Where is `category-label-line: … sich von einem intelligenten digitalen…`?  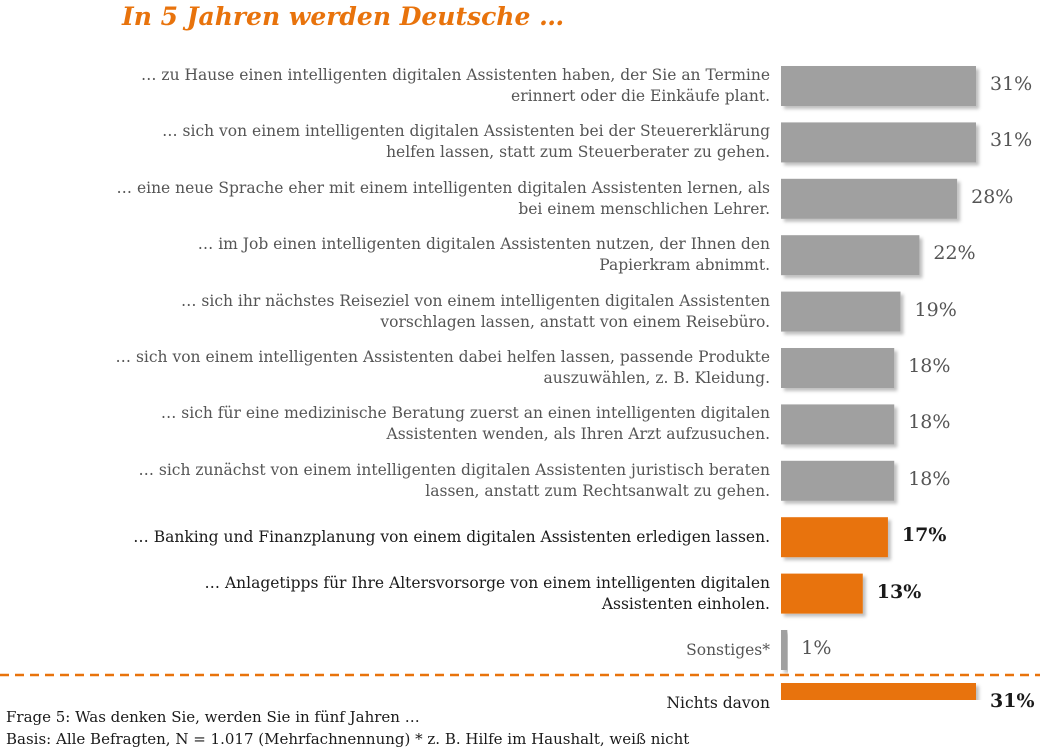
category-label-line: … sich von einem intelligenten digitalen… is located at coordinates (466, 131).